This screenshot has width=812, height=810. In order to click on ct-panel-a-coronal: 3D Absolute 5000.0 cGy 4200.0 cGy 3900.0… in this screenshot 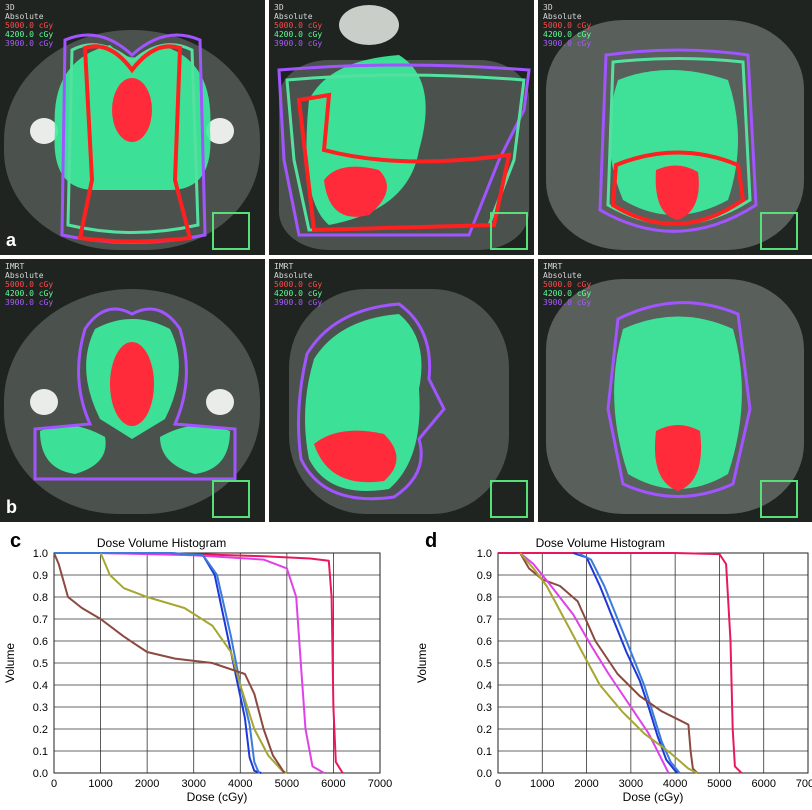, I will do `click(675, 127)`.